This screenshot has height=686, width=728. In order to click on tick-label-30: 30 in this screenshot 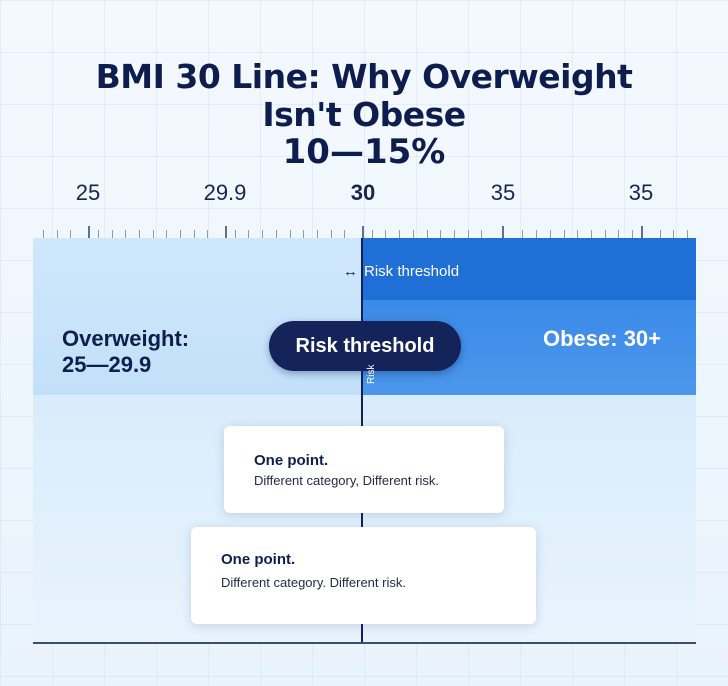, I will do `click(363, 192)`.